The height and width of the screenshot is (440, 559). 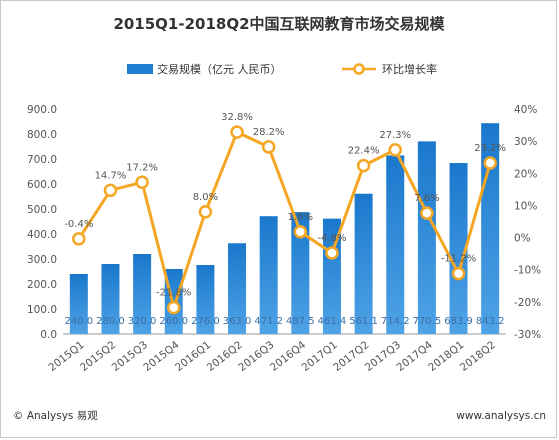 I want to click on legend: 交易规模（亿元 人民币） 环比增长率, so click(x=282, y=69).